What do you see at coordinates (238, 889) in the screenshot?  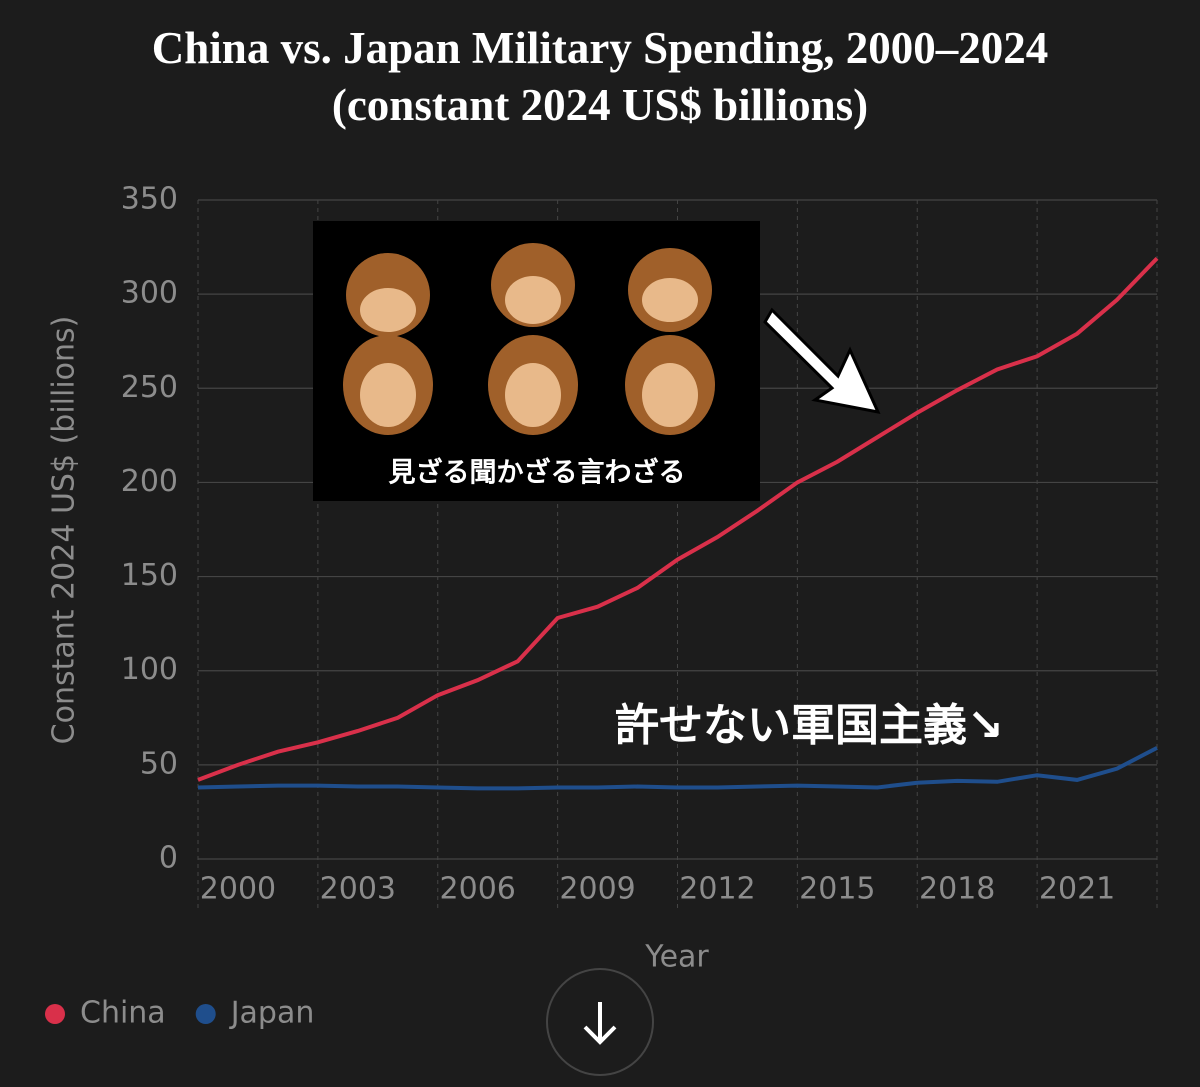 I see `x-tick-label: 2000` at bounding box center [238, 889].